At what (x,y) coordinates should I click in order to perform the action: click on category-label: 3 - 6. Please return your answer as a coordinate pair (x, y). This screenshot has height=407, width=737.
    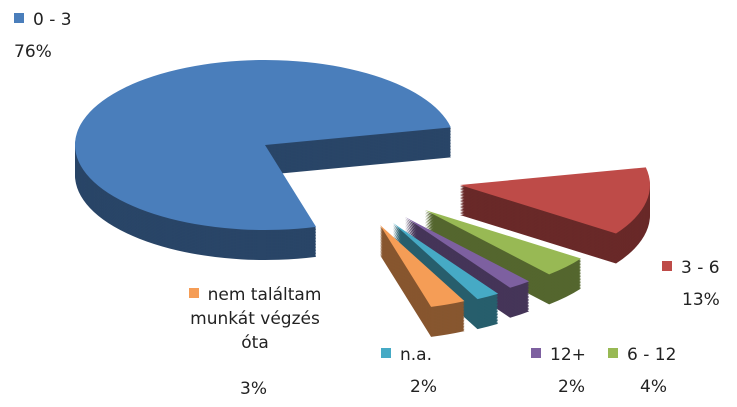
    Looking at the image, I should click on (691, 268).